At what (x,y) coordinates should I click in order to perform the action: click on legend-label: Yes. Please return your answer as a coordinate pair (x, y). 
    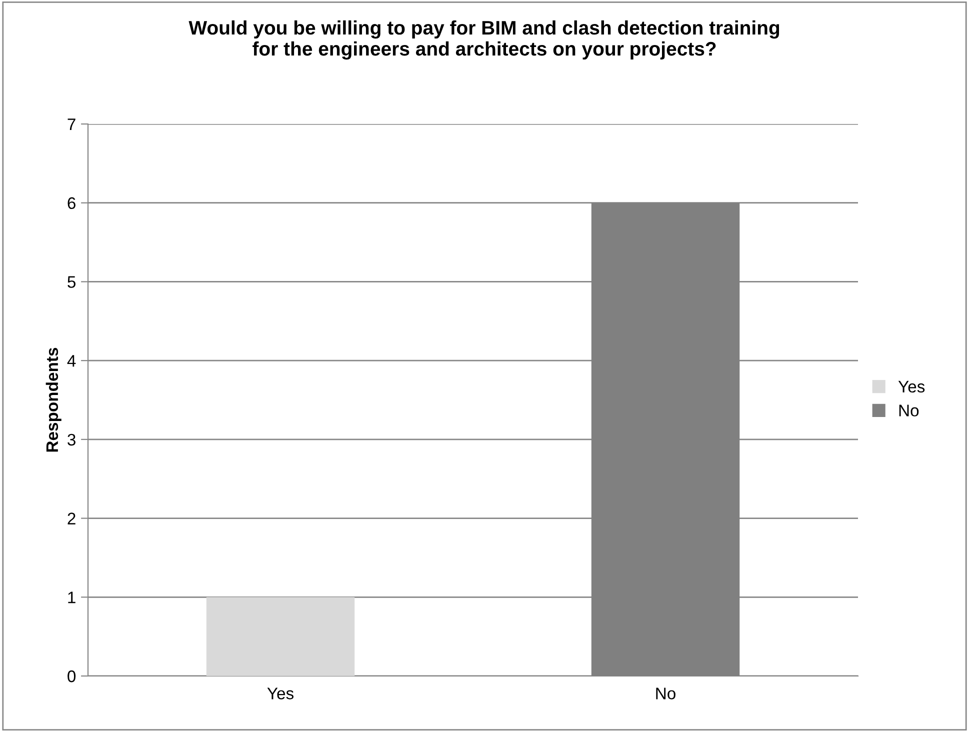
    Looking at the image, I should click on (911, 386).